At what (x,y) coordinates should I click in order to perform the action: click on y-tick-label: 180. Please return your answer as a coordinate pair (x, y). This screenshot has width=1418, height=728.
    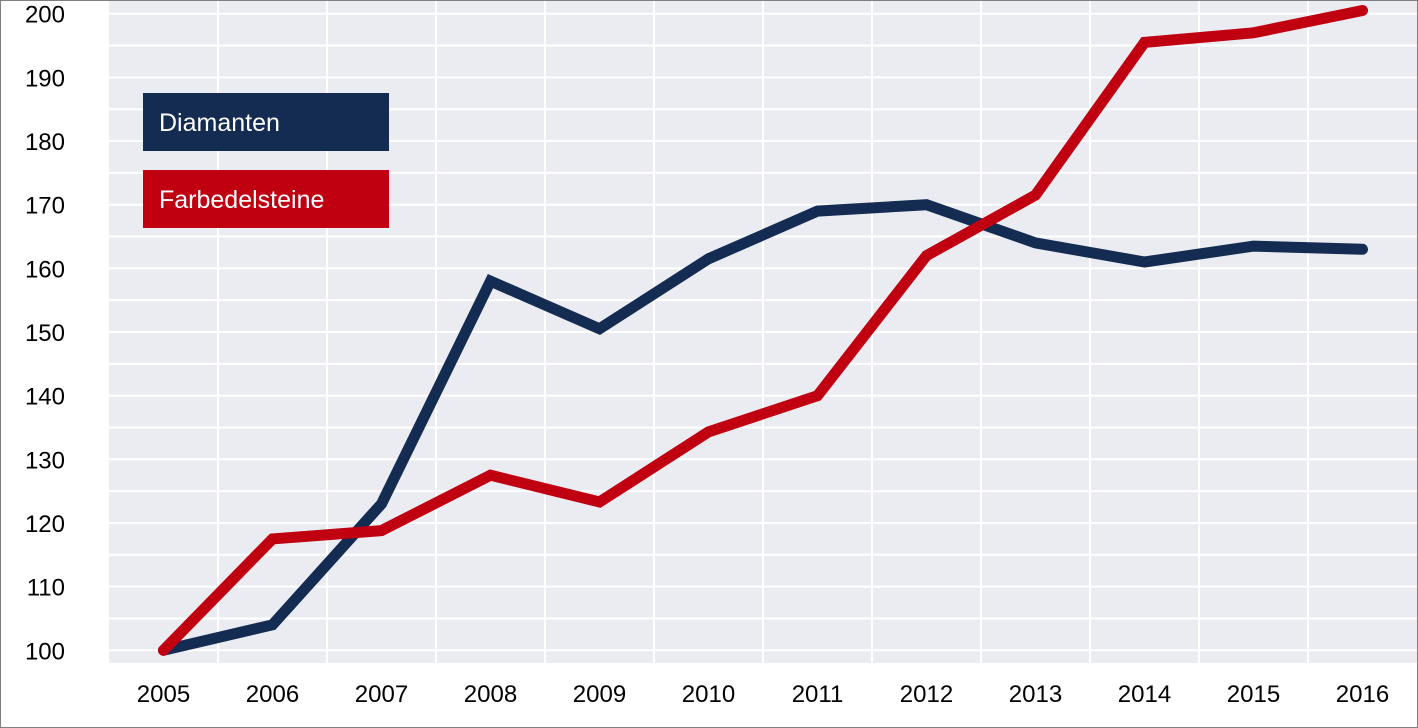
    Looking at the image, I should click on (45, 142).